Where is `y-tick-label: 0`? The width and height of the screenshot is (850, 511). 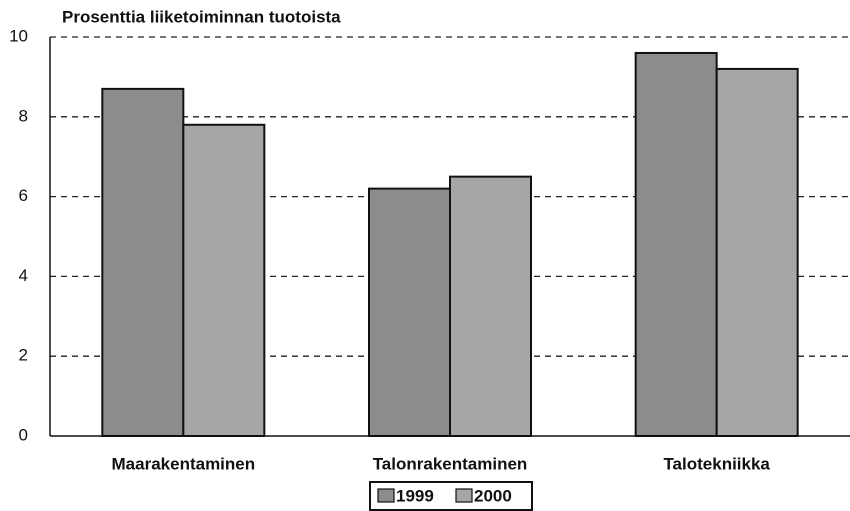
y-tick-label: 0 is located at coordinates (23, 434).